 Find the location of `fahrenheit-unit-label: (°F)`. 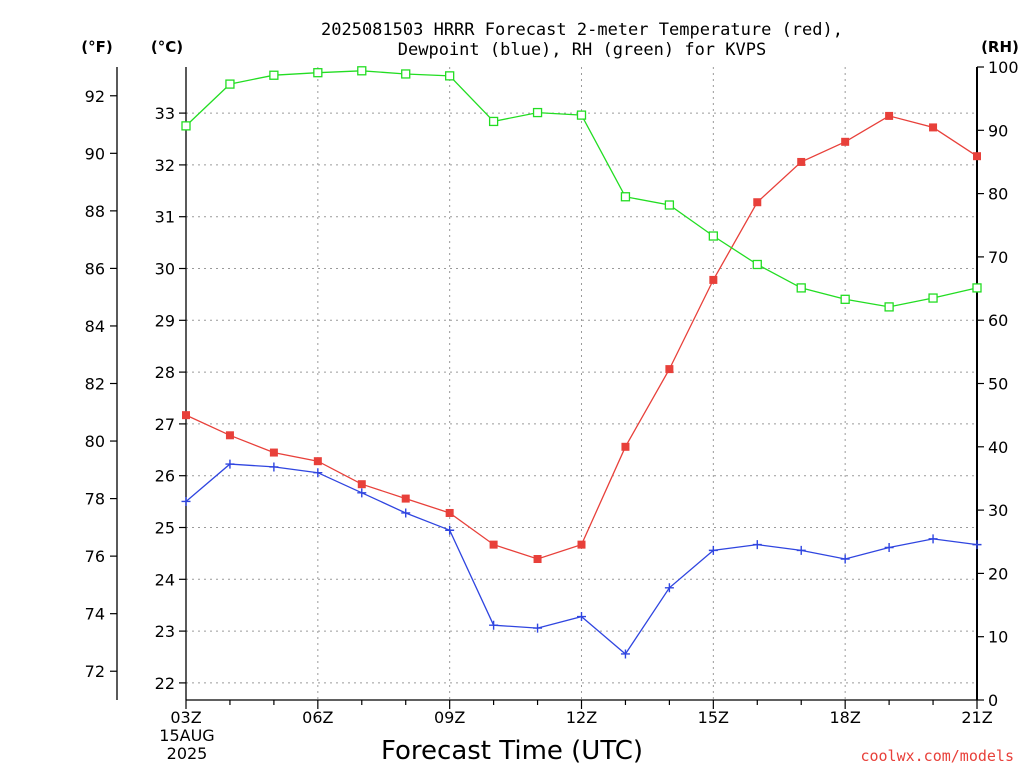

fahrenheit-unit-label: (°F) is located at coordinates (96, 47).